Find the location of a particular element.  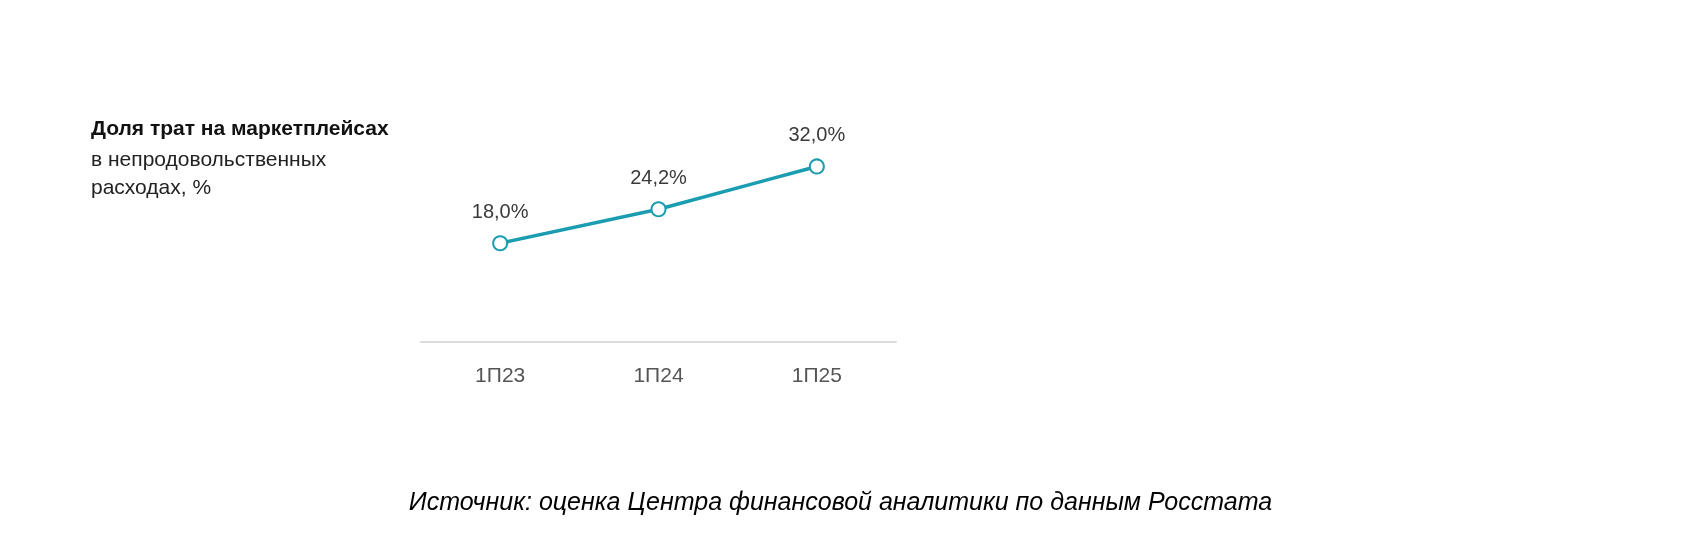

text: Доля трат на маркетплейсах is located at coordinates (240, 127).